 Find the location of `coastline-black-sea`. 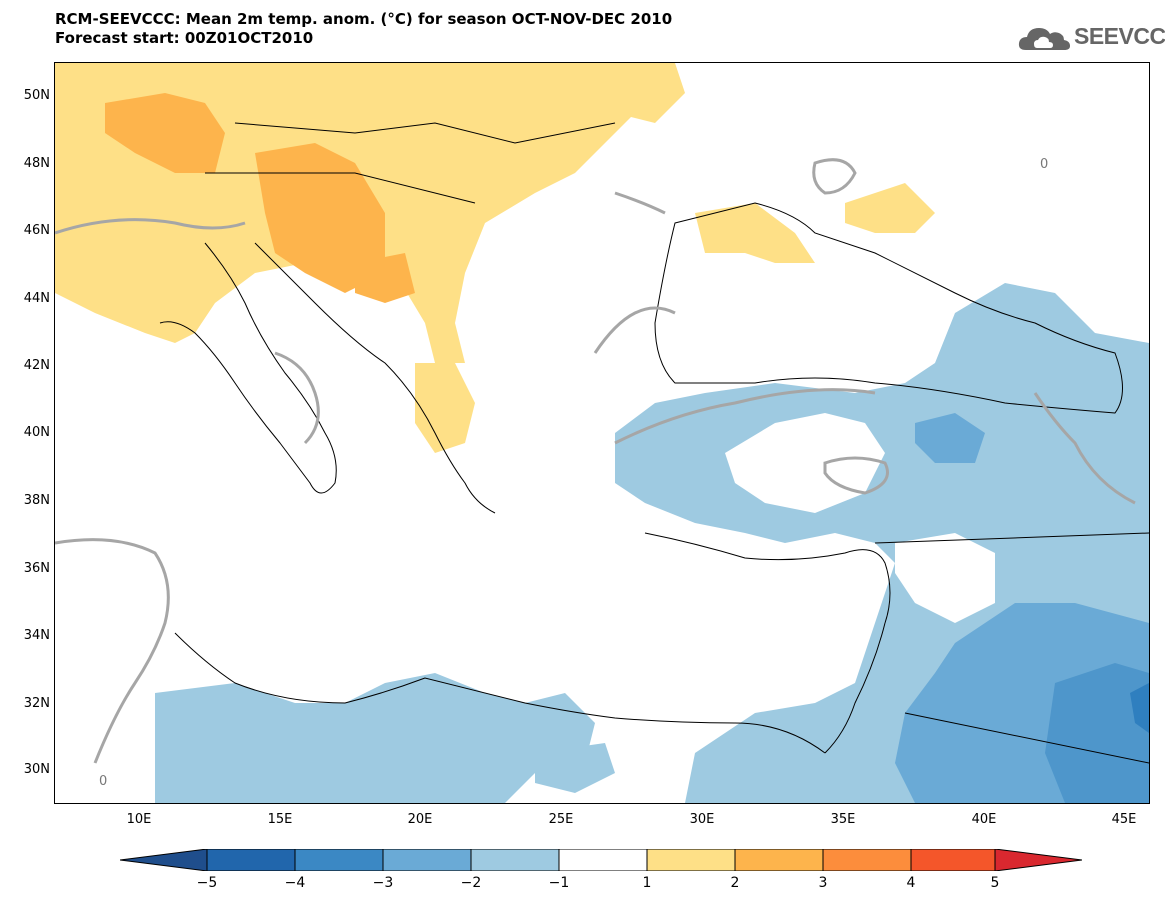

coastline-black-sea is located at coordinates (888, 308).